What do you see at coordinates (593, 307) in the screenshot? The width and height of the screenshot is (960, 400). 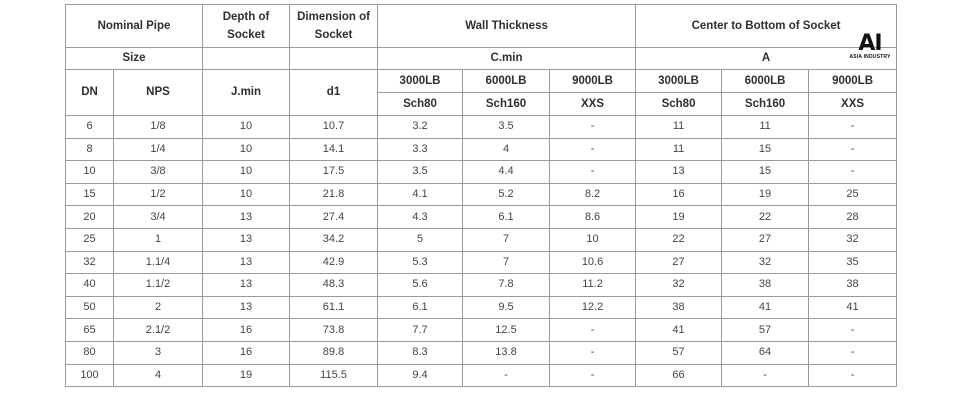 I see `c-9000lb-cell: 12.2` at bounding box center [593, 307].